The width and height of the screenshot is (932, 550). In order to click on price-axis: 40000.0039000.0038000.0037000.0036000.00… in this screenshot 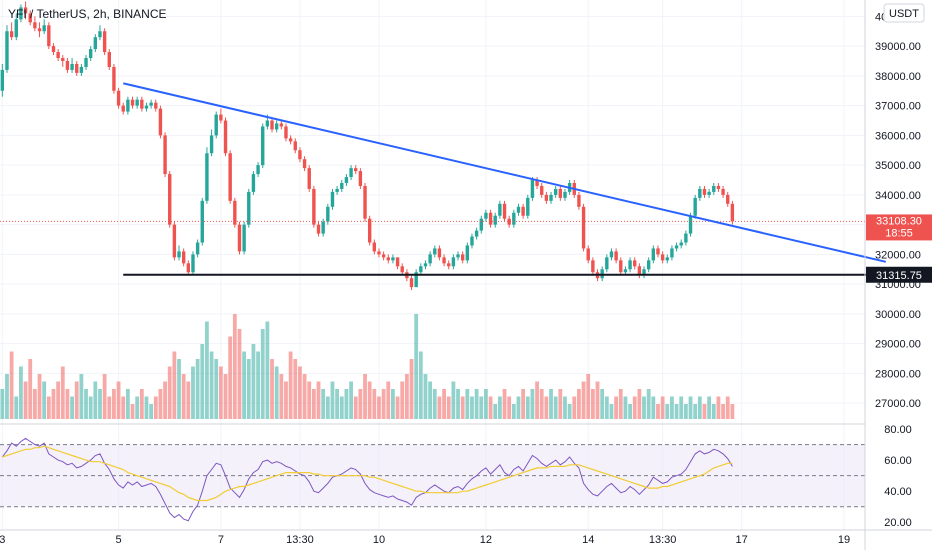, I will do `click(898, 210)`.